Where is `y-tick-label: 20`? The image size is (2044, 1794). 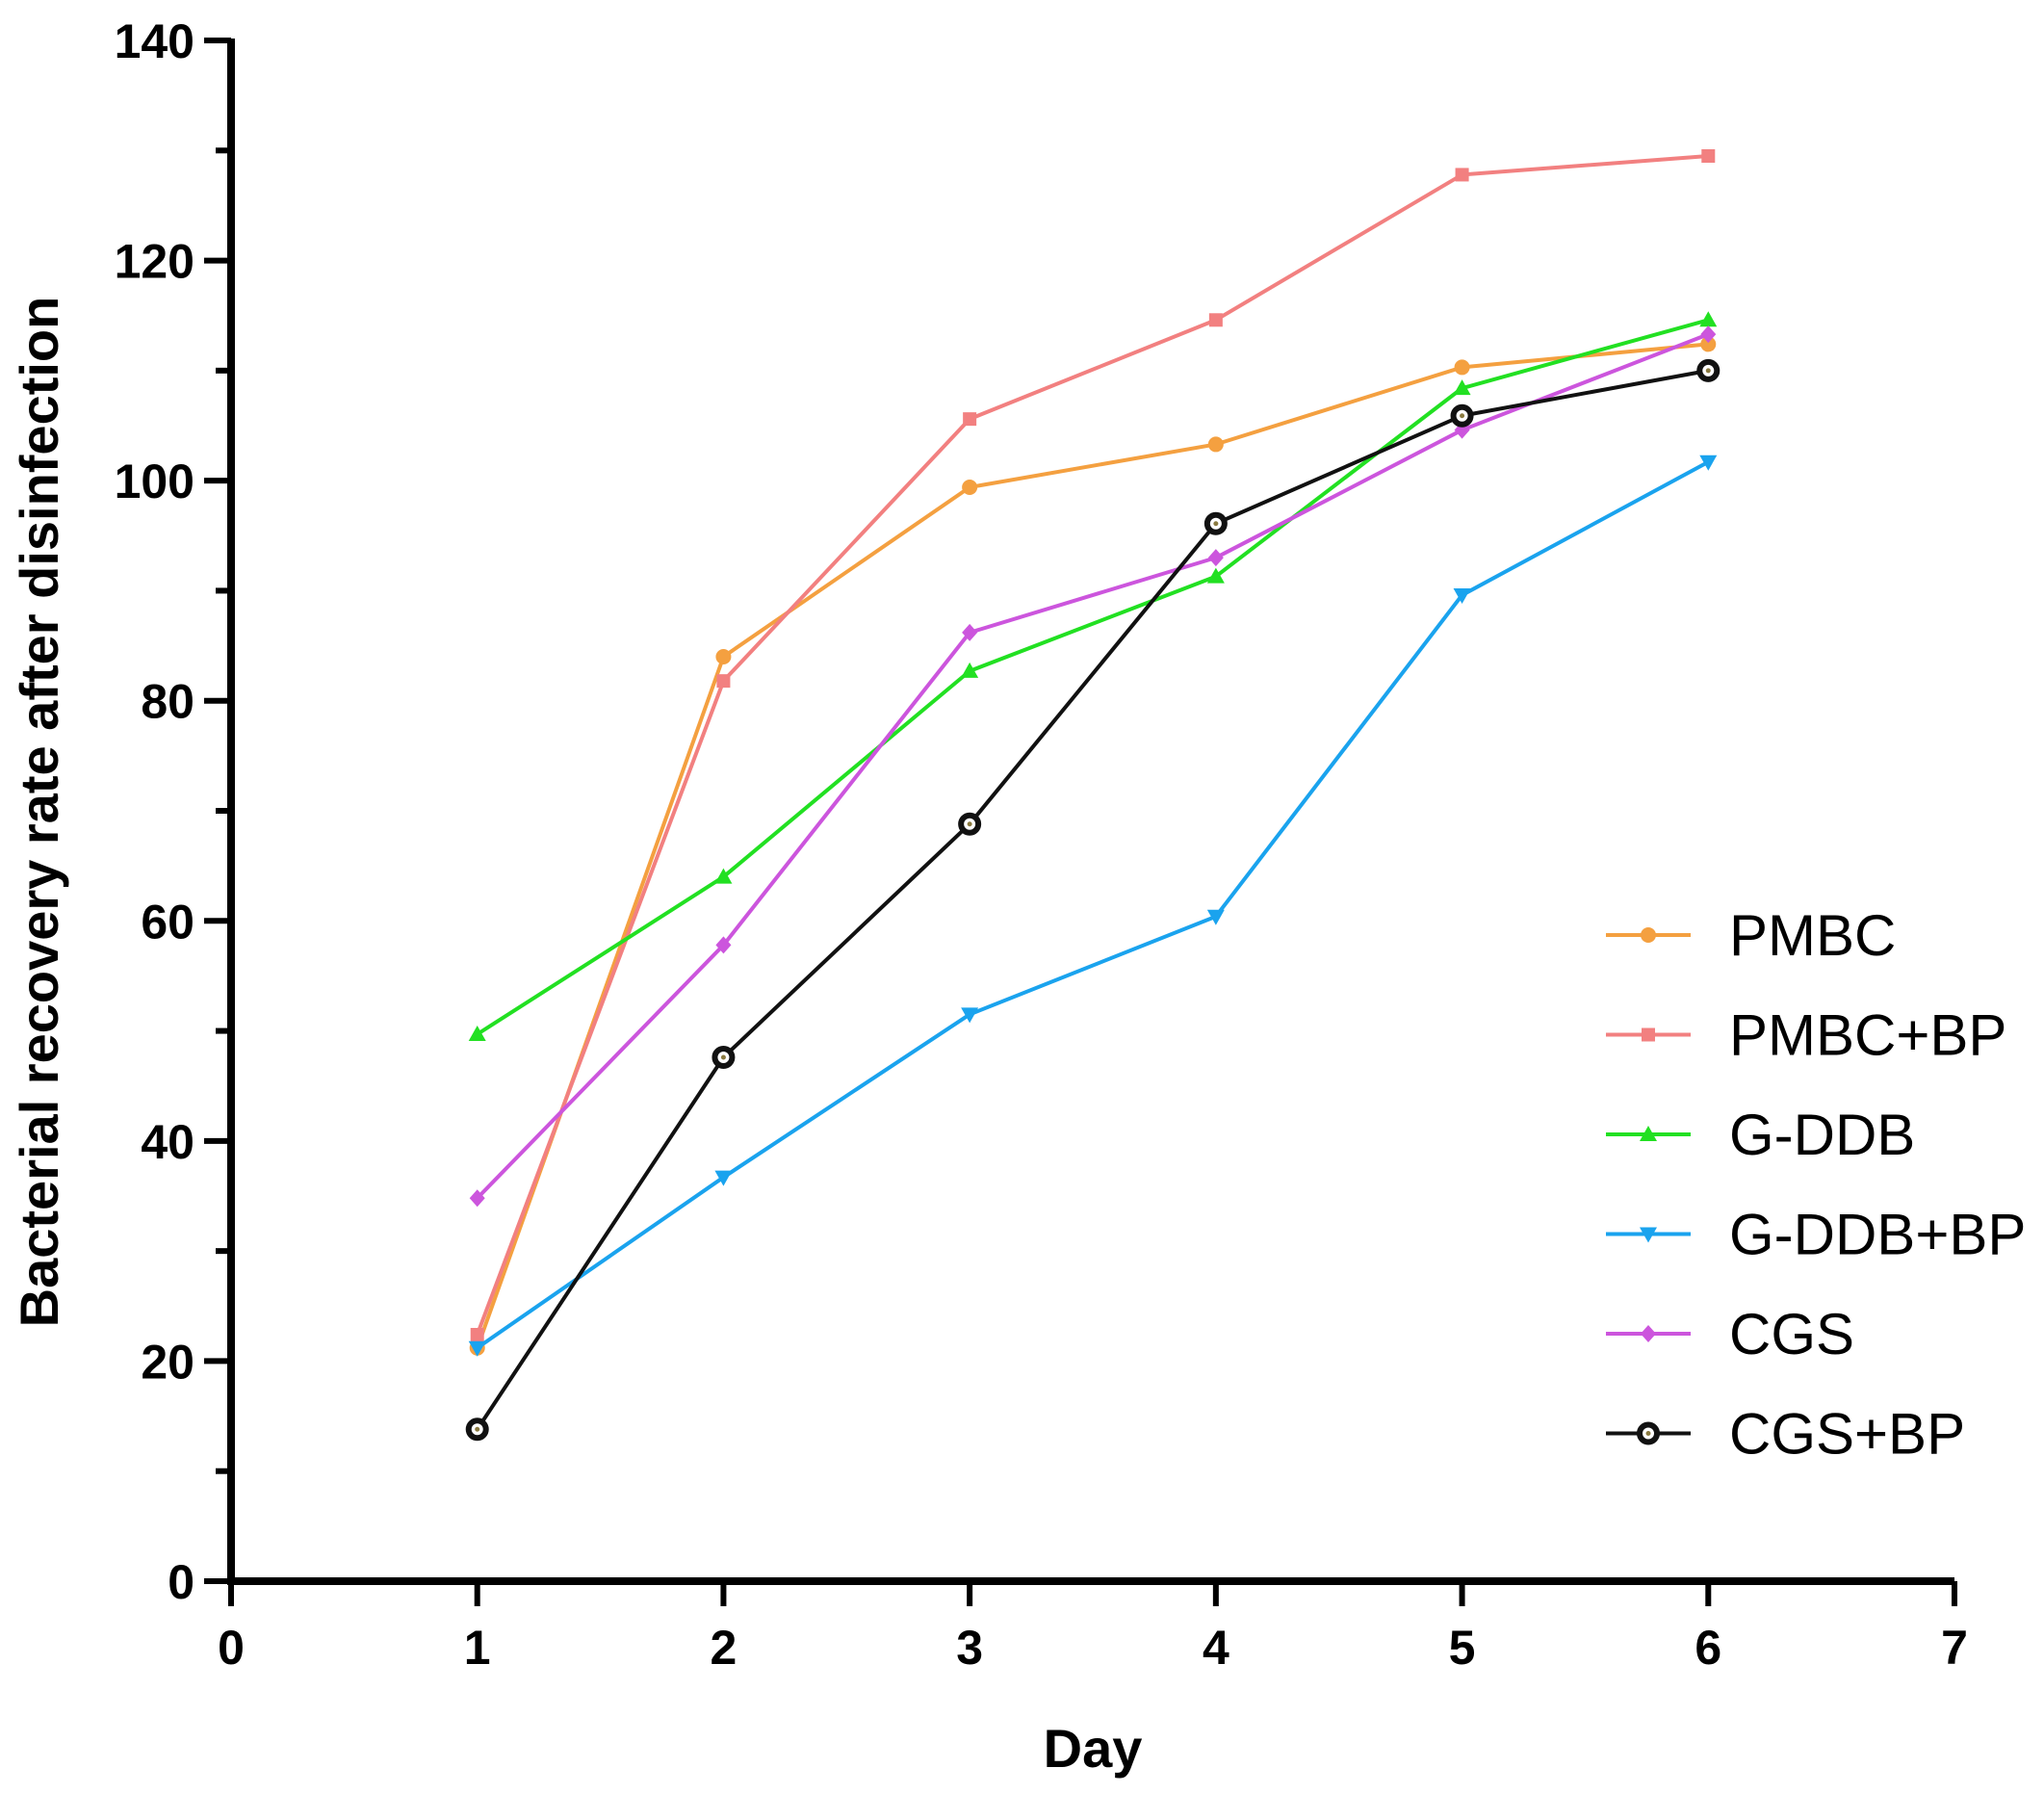 y-tick-label: 20 is located at coordinates (168, 1362).